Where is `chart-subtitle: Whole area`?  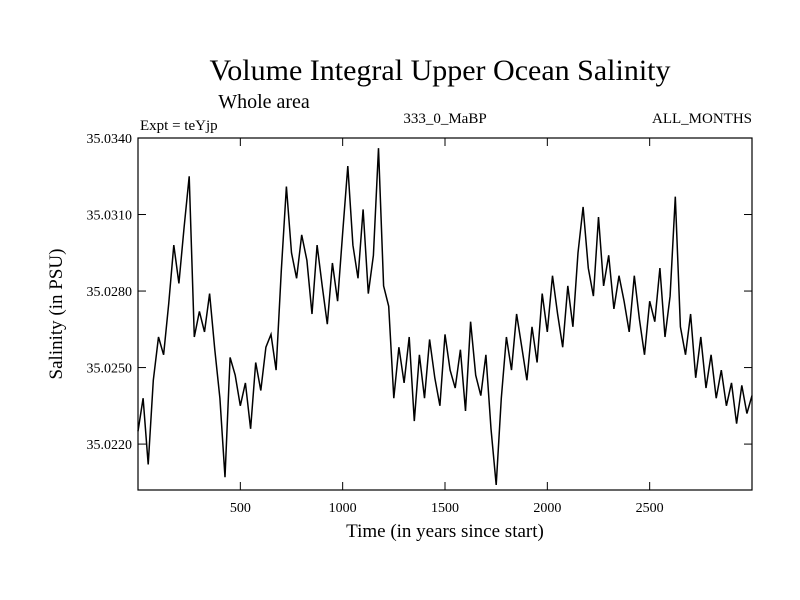 chart-subtitle: Whole area is located at coordinates (264, 102).